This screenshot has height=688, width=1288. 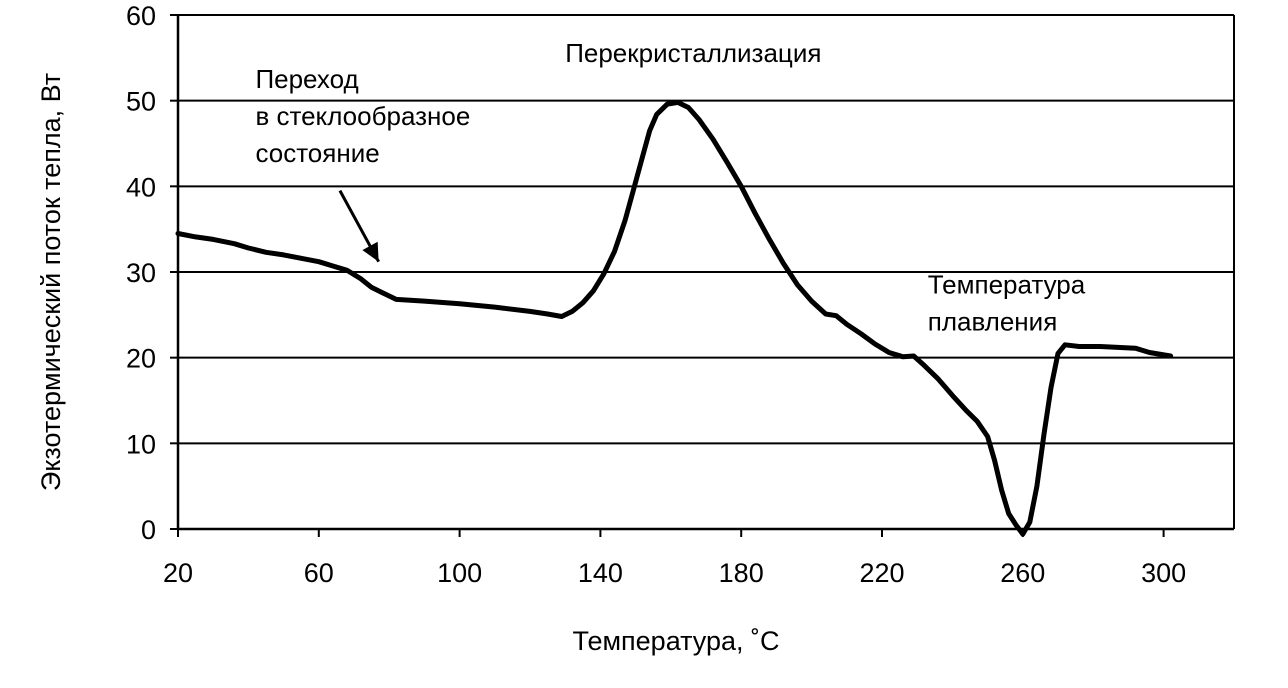 I want to click on annotation-0: Переход в стеклообразное состояние, so click(x=362, y=116).